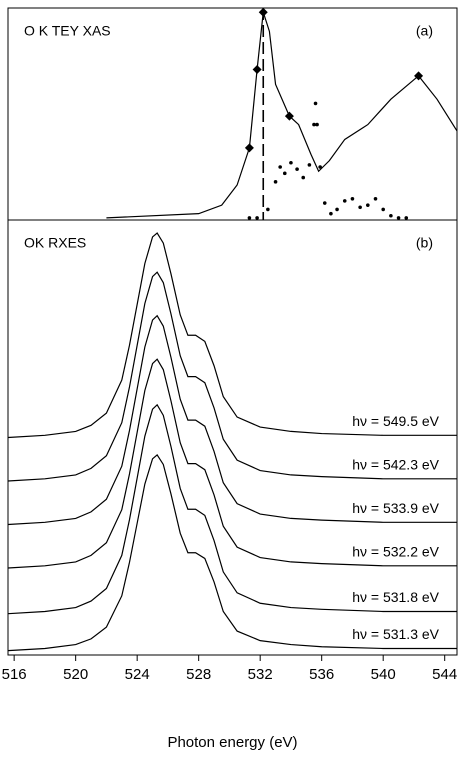 The height and width of the screenshot is (757, 464). Describe the element at coordinates (137, 674) in the screenshot. I see `x-tick-label: 524` at that location.